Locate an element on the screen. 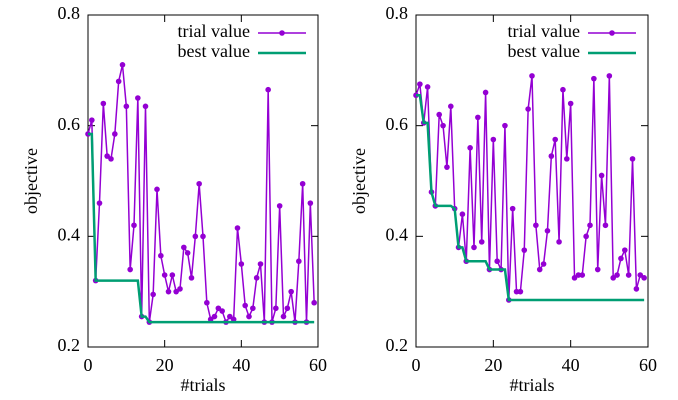 The image size is (678, 400). x-axis-label: #trials is located at coordinates (532, 385).